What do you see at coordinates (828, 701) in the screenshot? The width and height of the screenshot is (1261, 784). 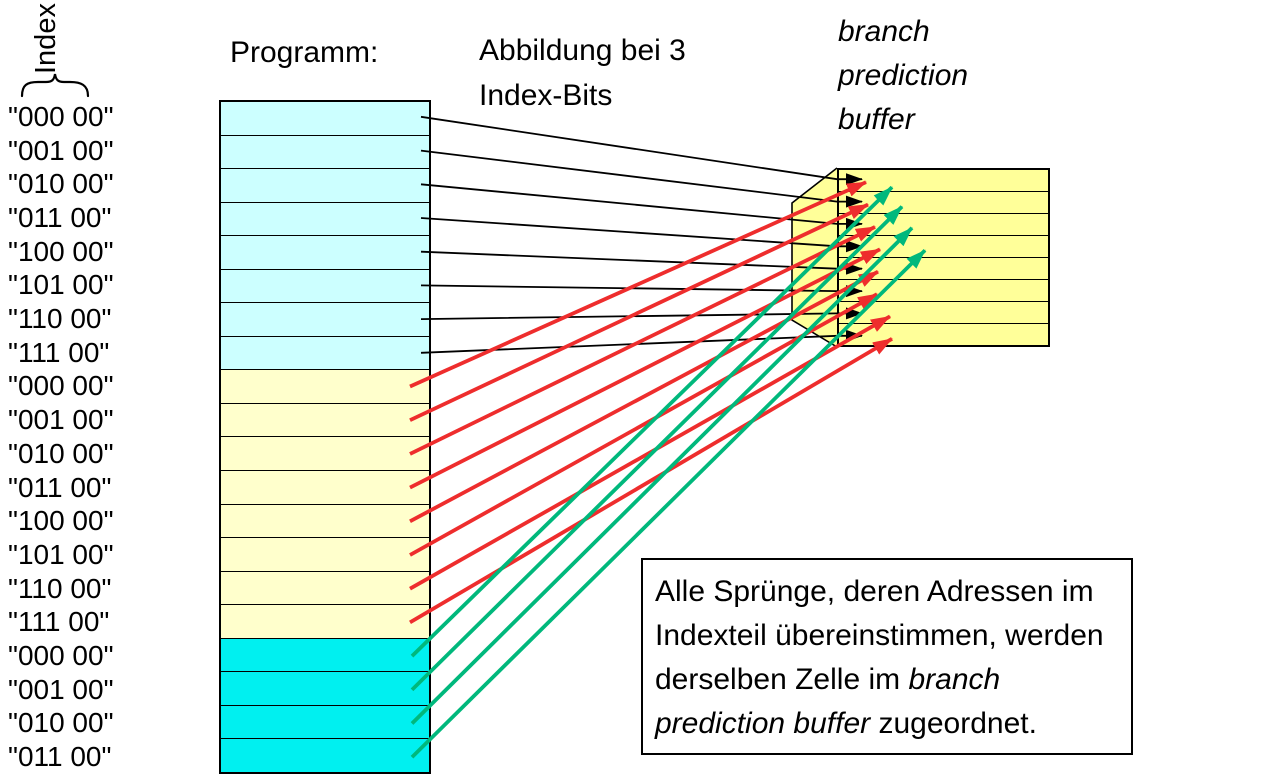 I see `note-text-italic: branch prediction buffer` at bounding box center [828, 701].